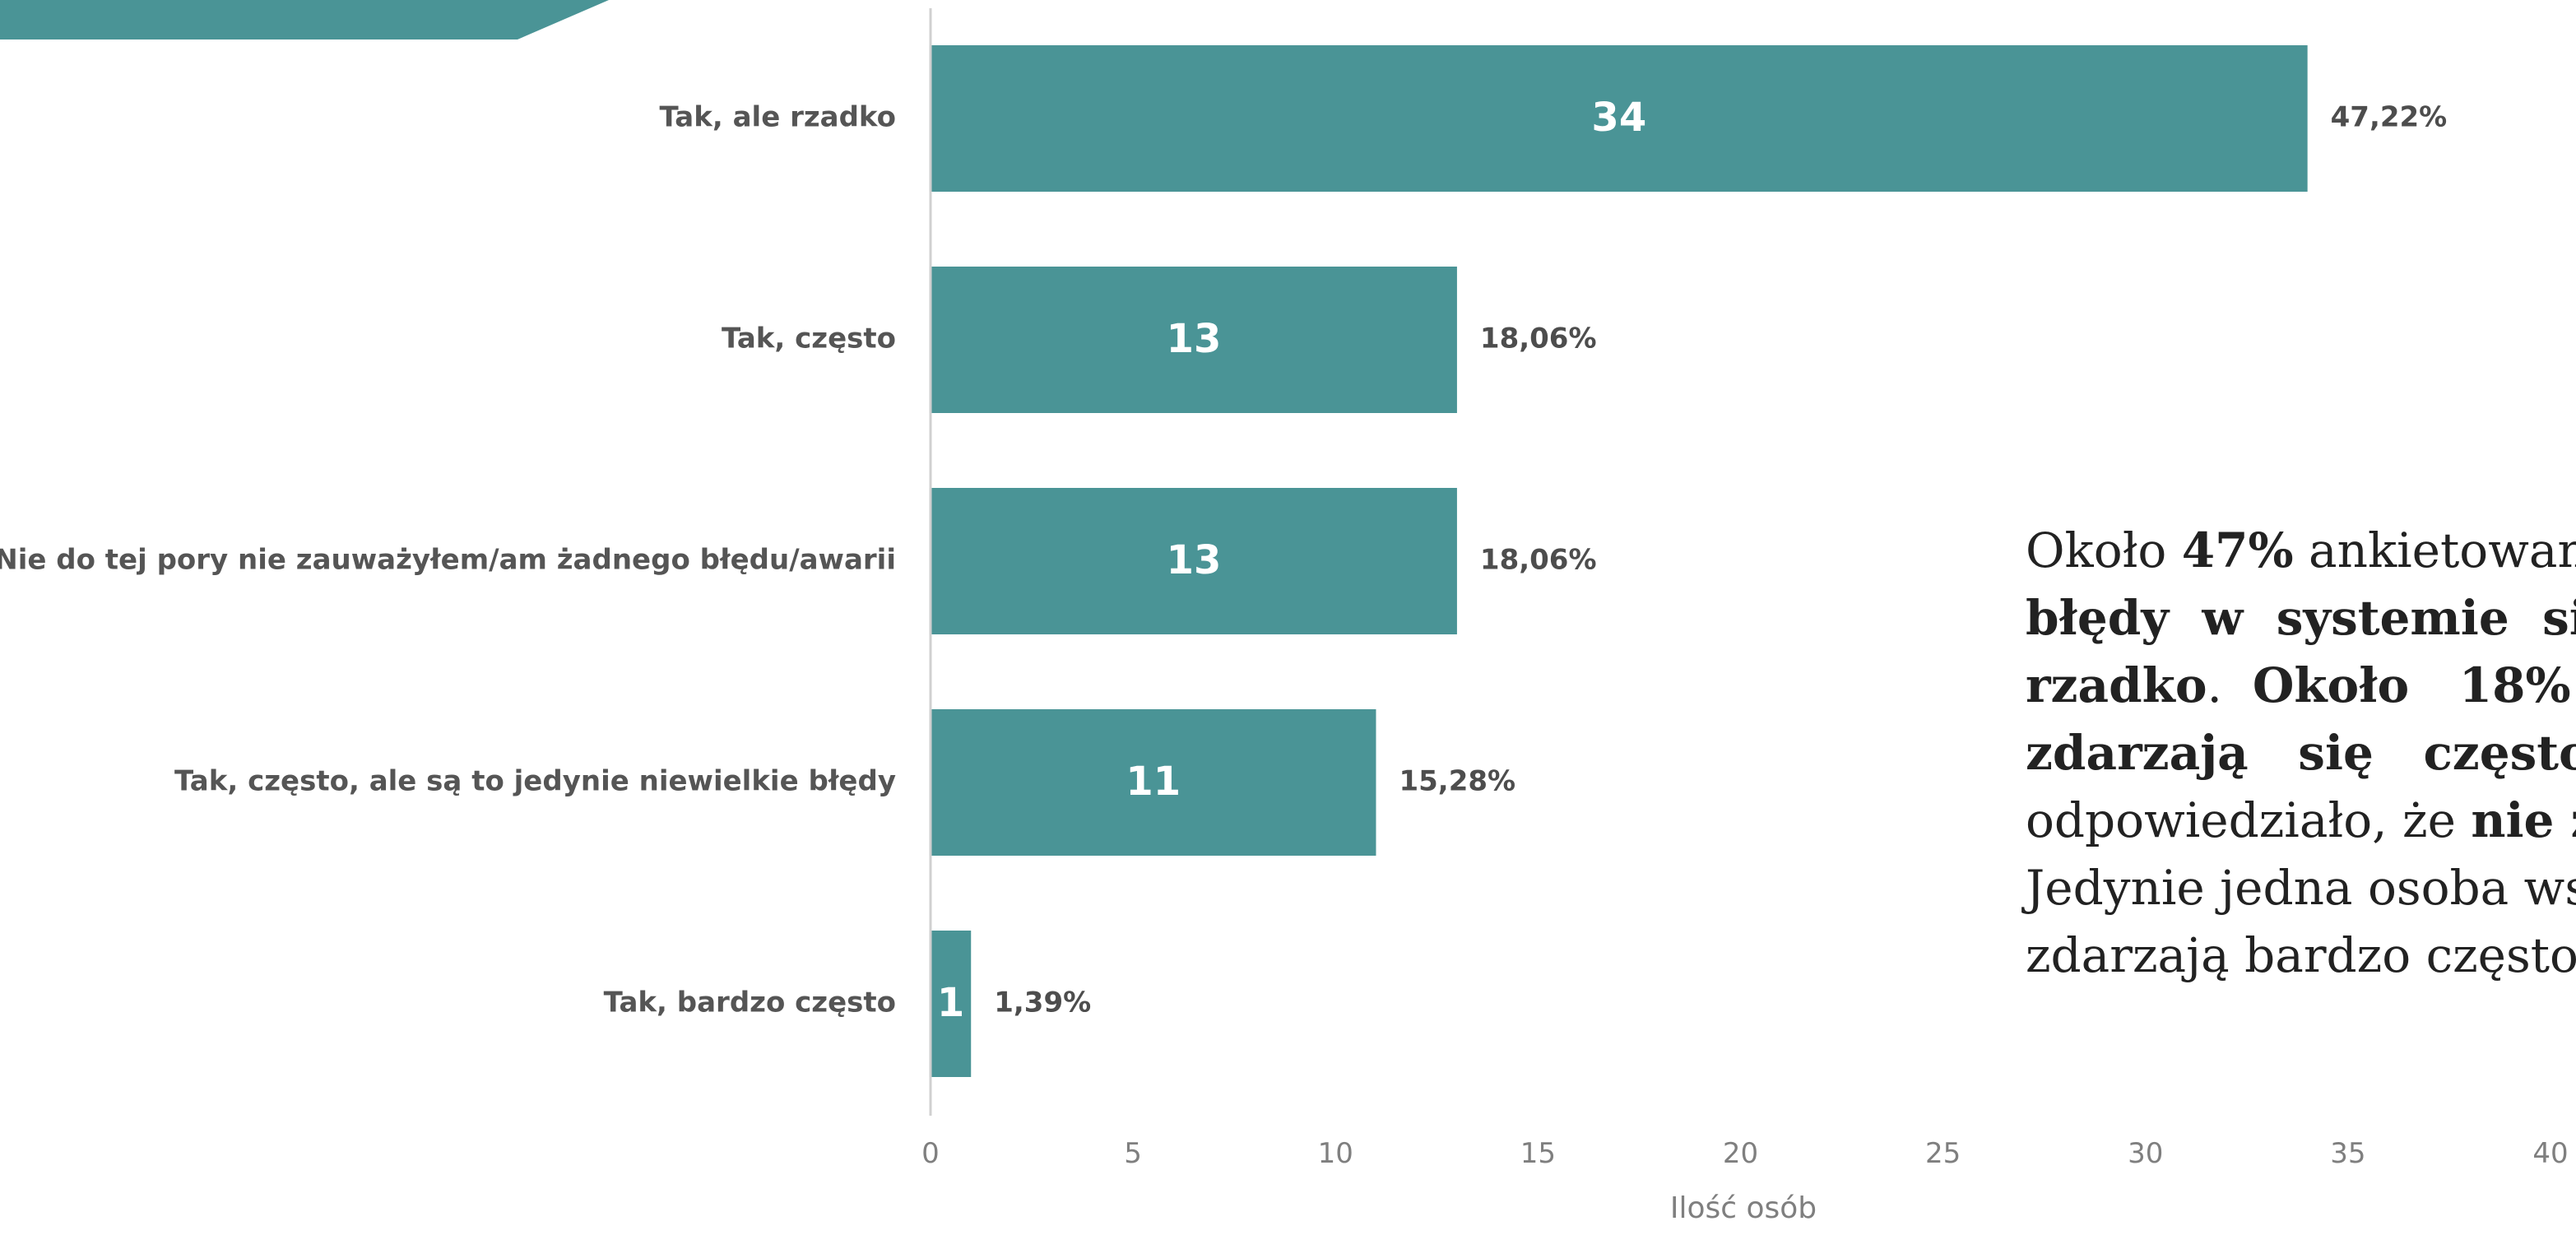 This screenshot has height=1235, width=2576. Describe the element at coordinates (2230, 685) in the screenshot. I see `comment-text-segment: .` at that location.